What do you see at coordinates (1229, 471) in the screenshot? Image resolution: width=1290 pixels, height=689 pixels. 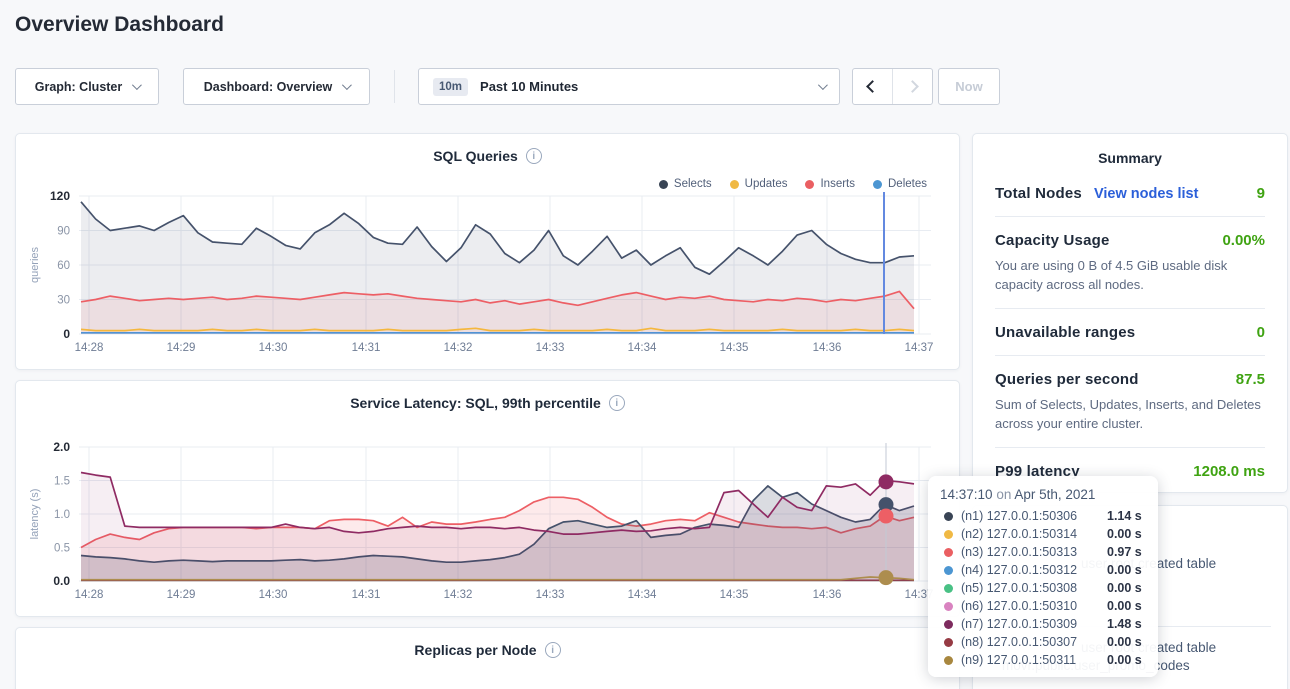 I see `summary-value: 1208.0 ms` at bounding box center [1229, 471].